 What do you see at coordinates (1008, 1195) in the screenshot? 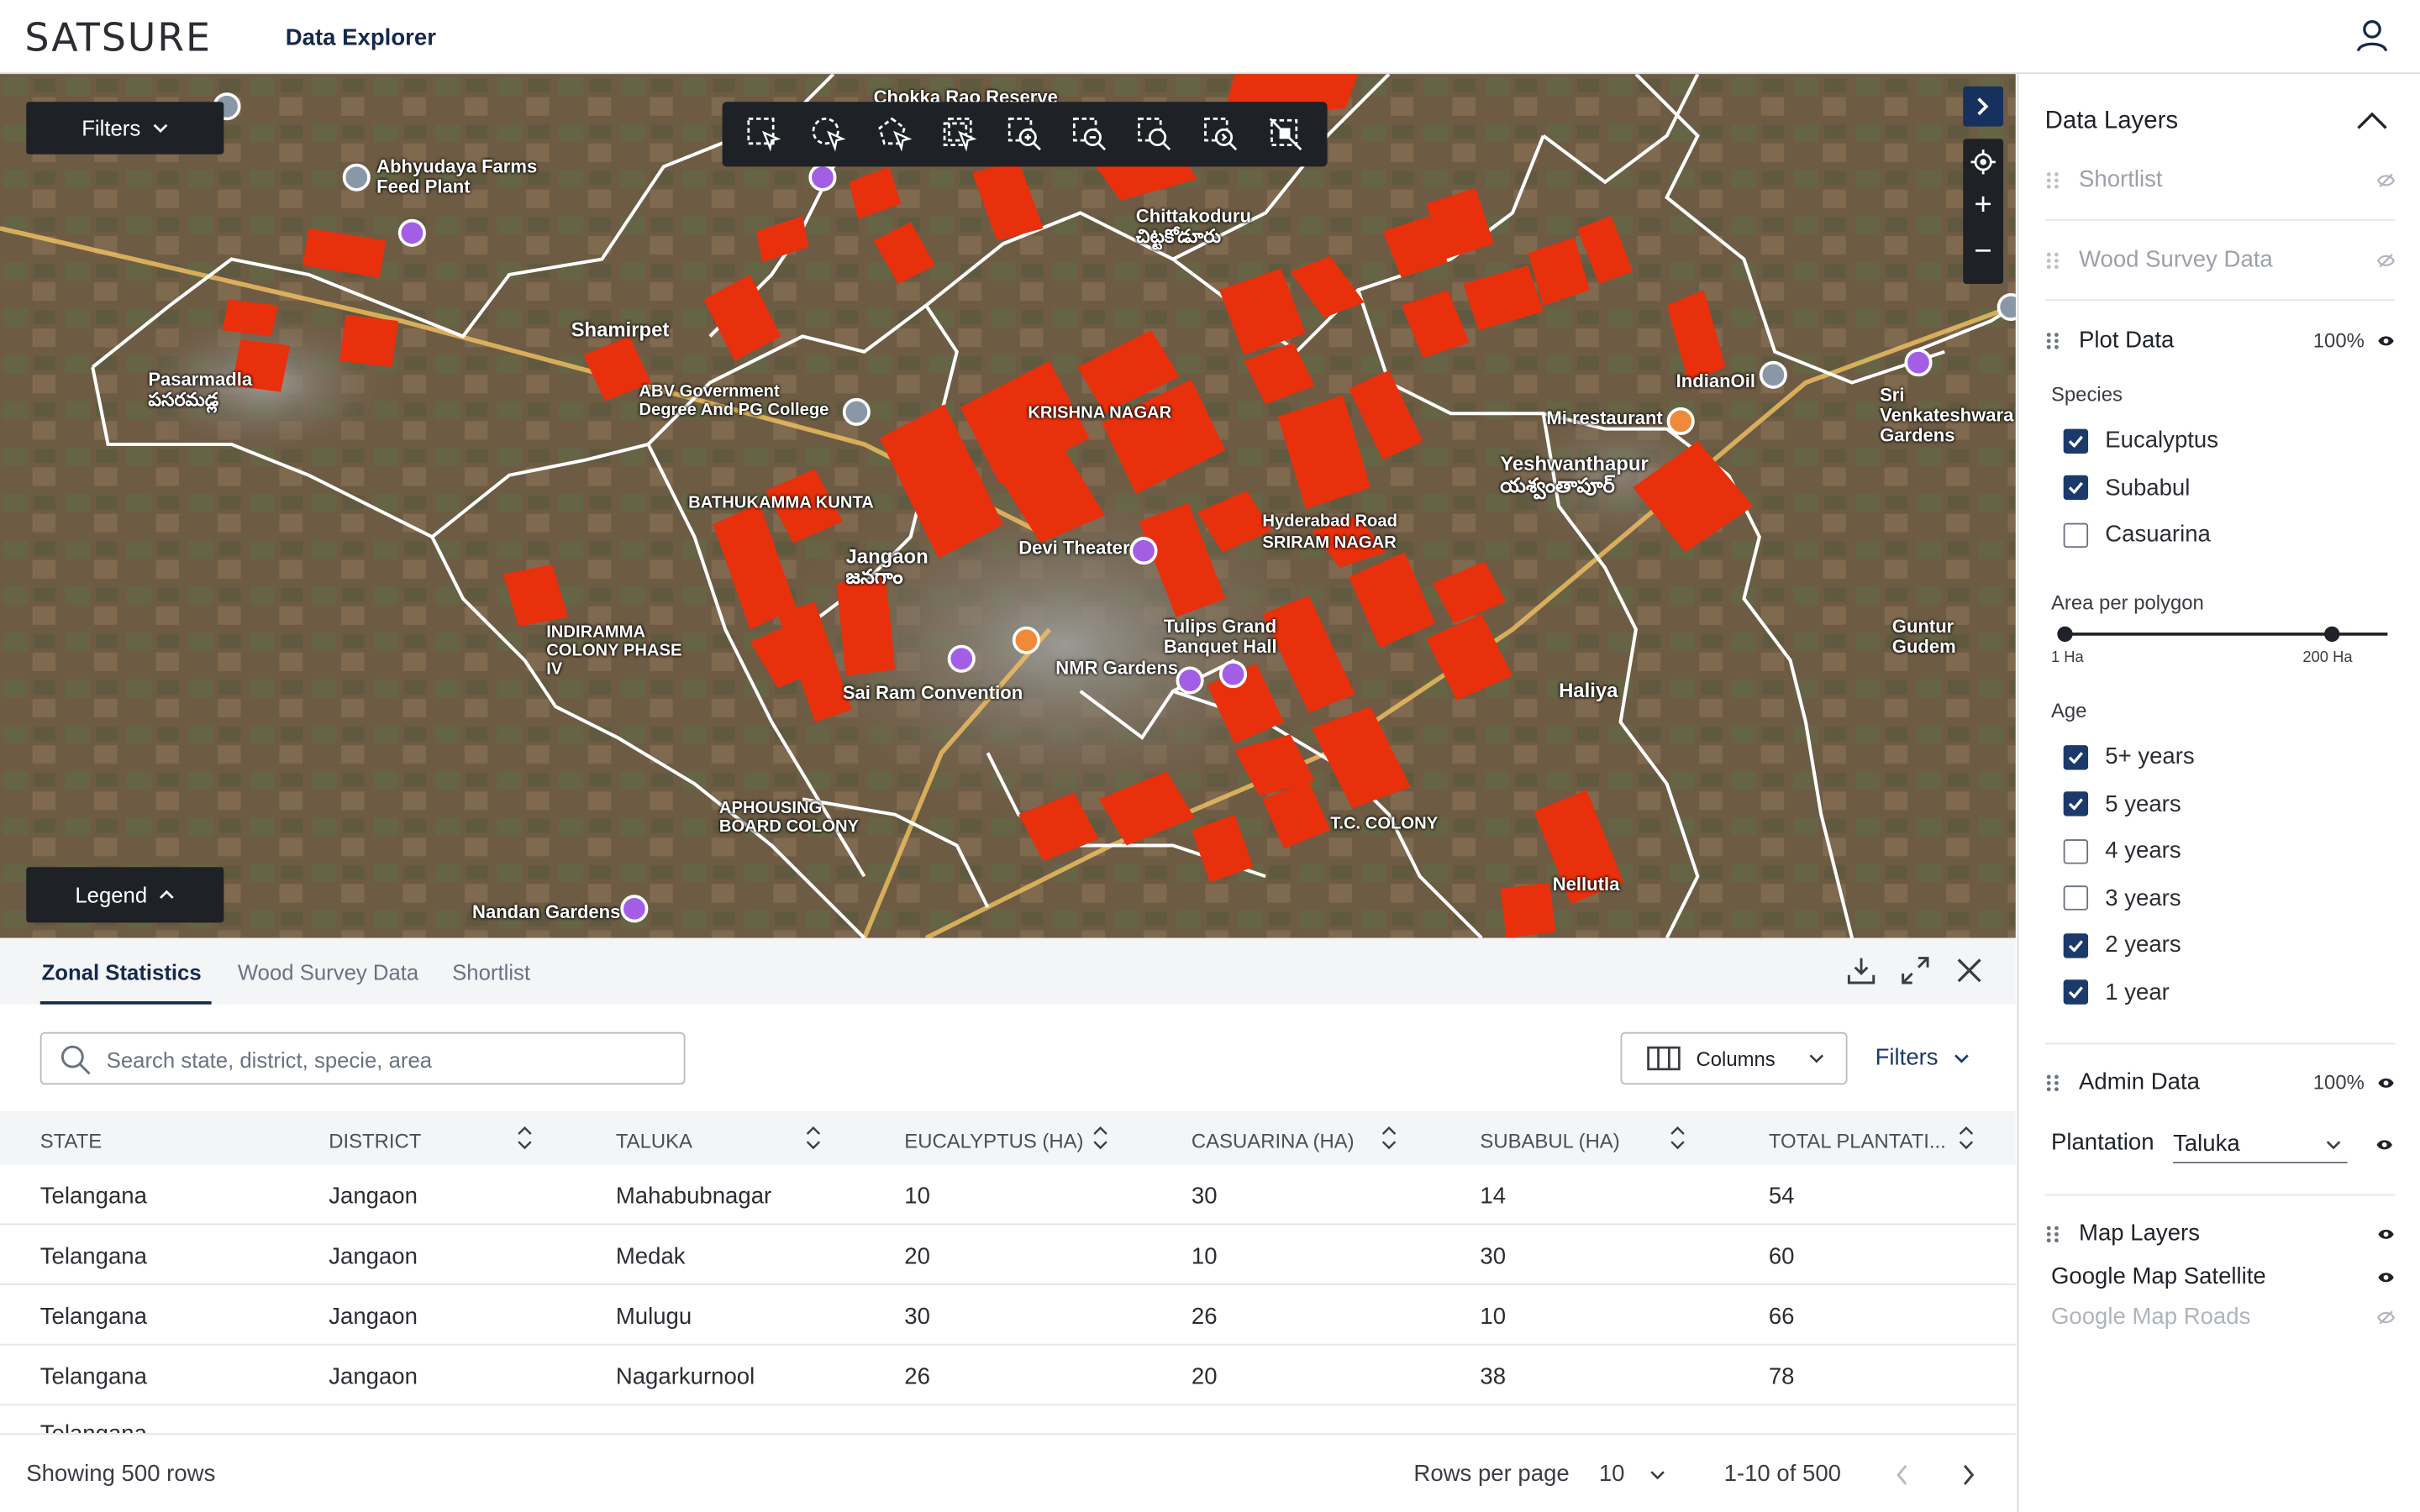
I see `table-row: Telangana Jangaon Mahabubnagar 10 30 14 54` at bounding box center [1008, 1195].